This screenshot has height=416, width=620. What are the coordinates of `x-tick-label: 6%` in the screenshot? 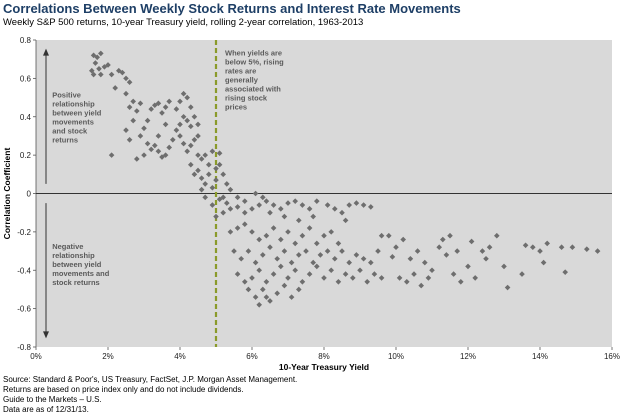 It's located at (252, 356).